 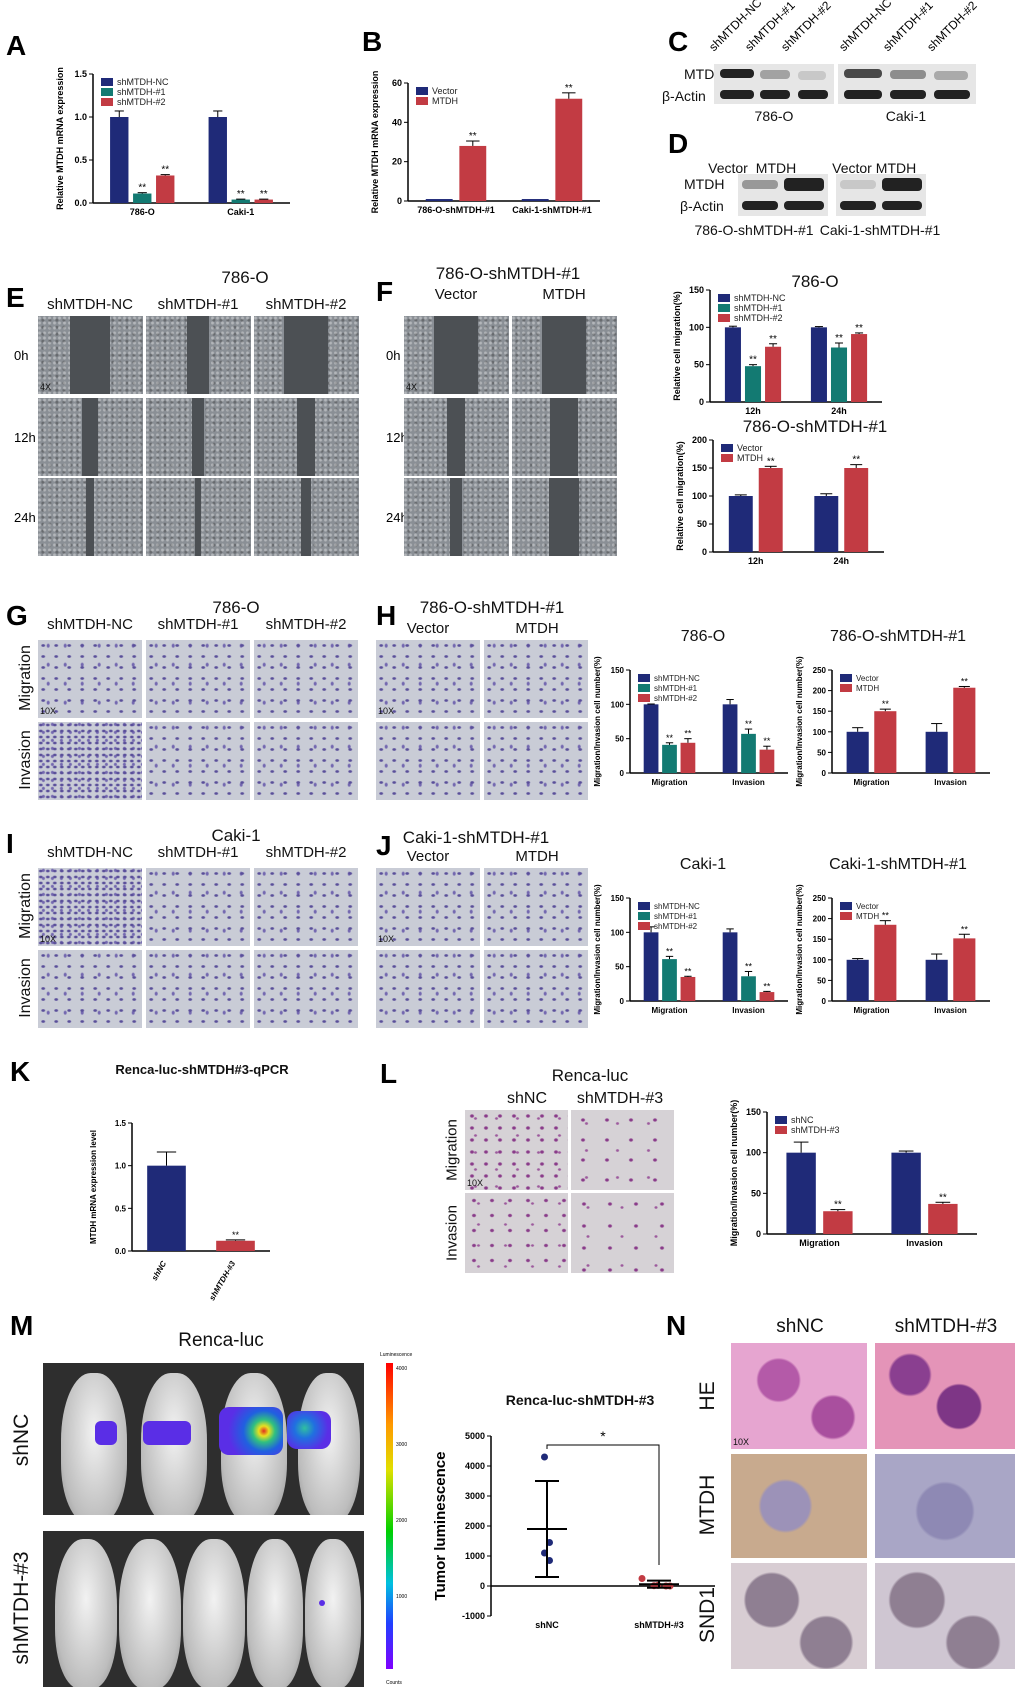 I want to click on snd1-ihc-shmtdh, so click(x=945, y=1616).